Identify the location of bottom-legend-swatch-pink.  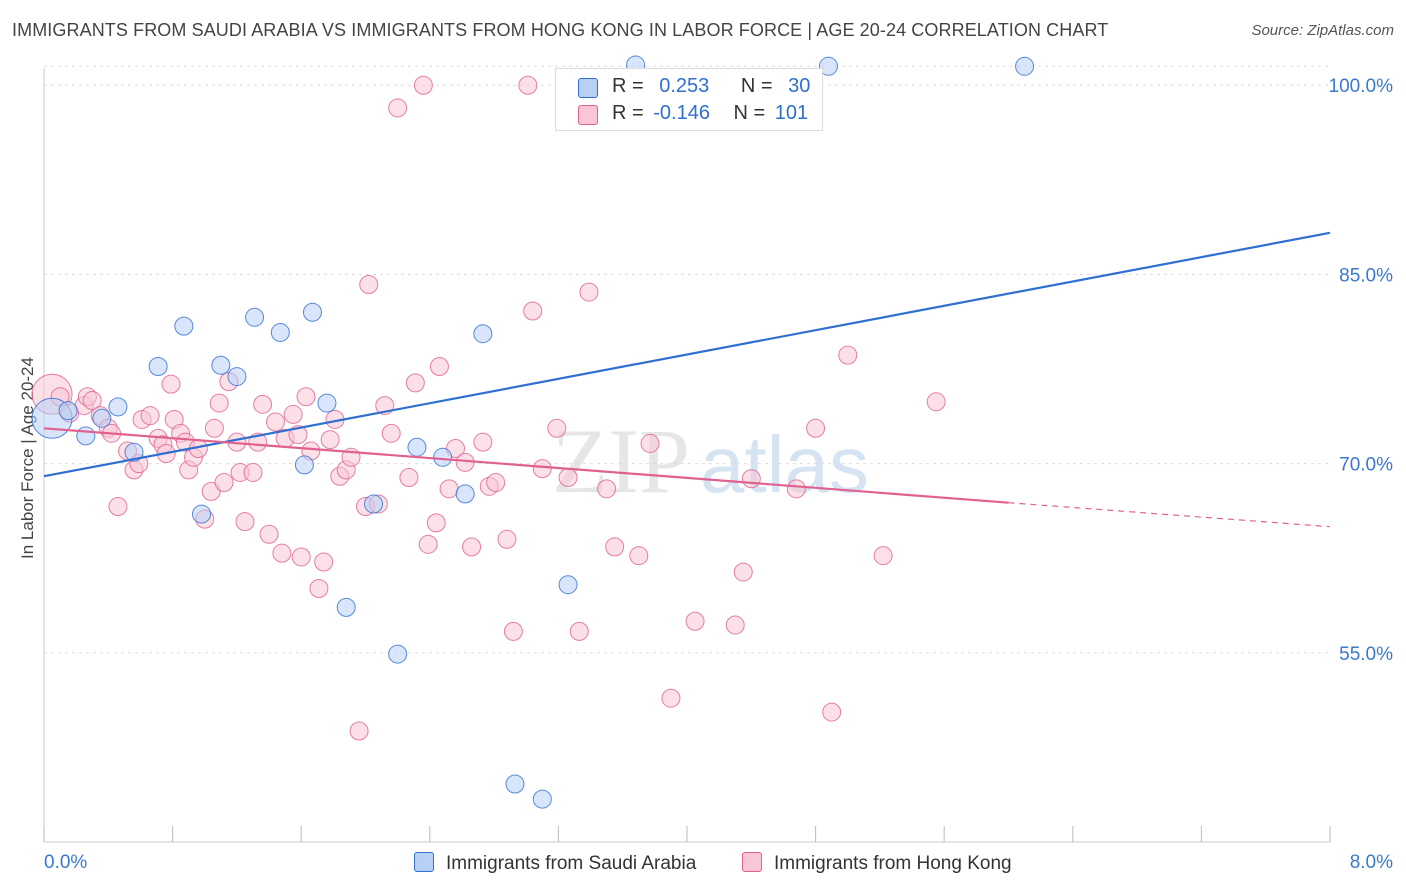
(752, 862).